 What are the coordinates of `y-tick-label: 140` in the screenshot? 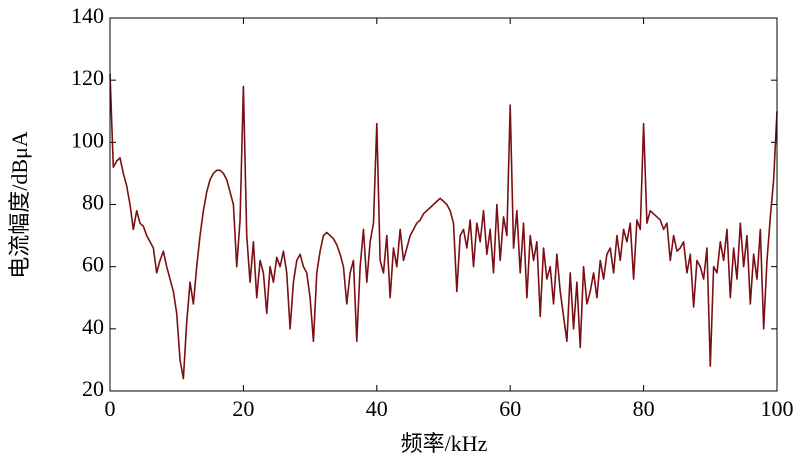 It's located at (87, 15).